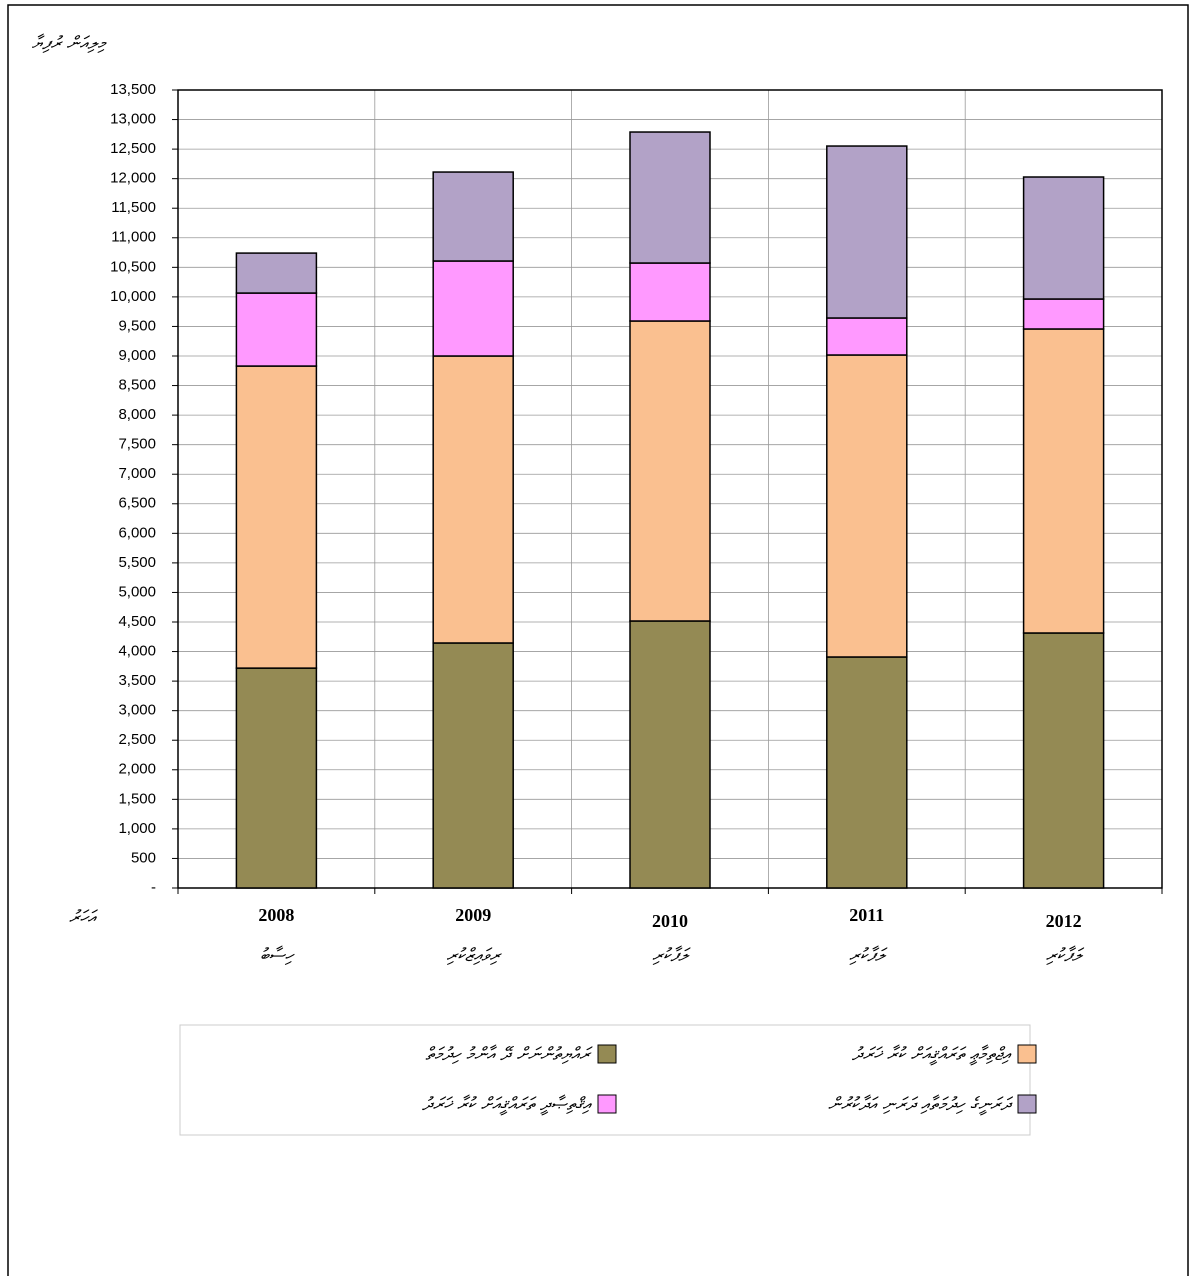 The height and width of the screenshot is (1276, 1191). I want to click on legend-label: އިޖްތިމާޢީ ތަރައްޤީއަށް ކުރާ ޚަރަދު, so click(931, 1055).